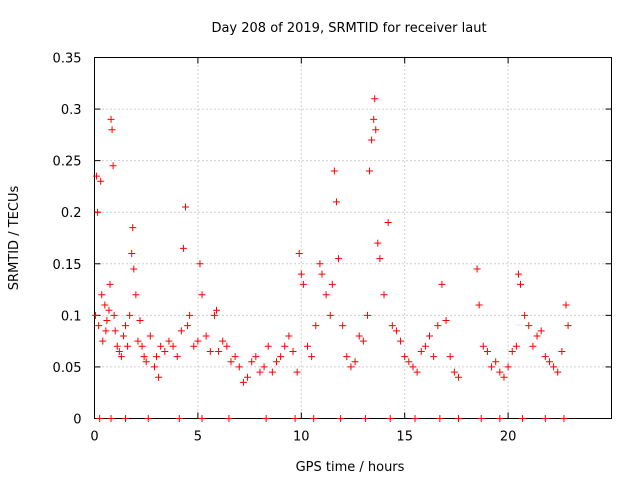 The image size is (640, 480). What do you see at coordinates (350, 467) in the screenshot?
I see `x-axis-label: GPS time / hours` at bounding box center [350, 467].